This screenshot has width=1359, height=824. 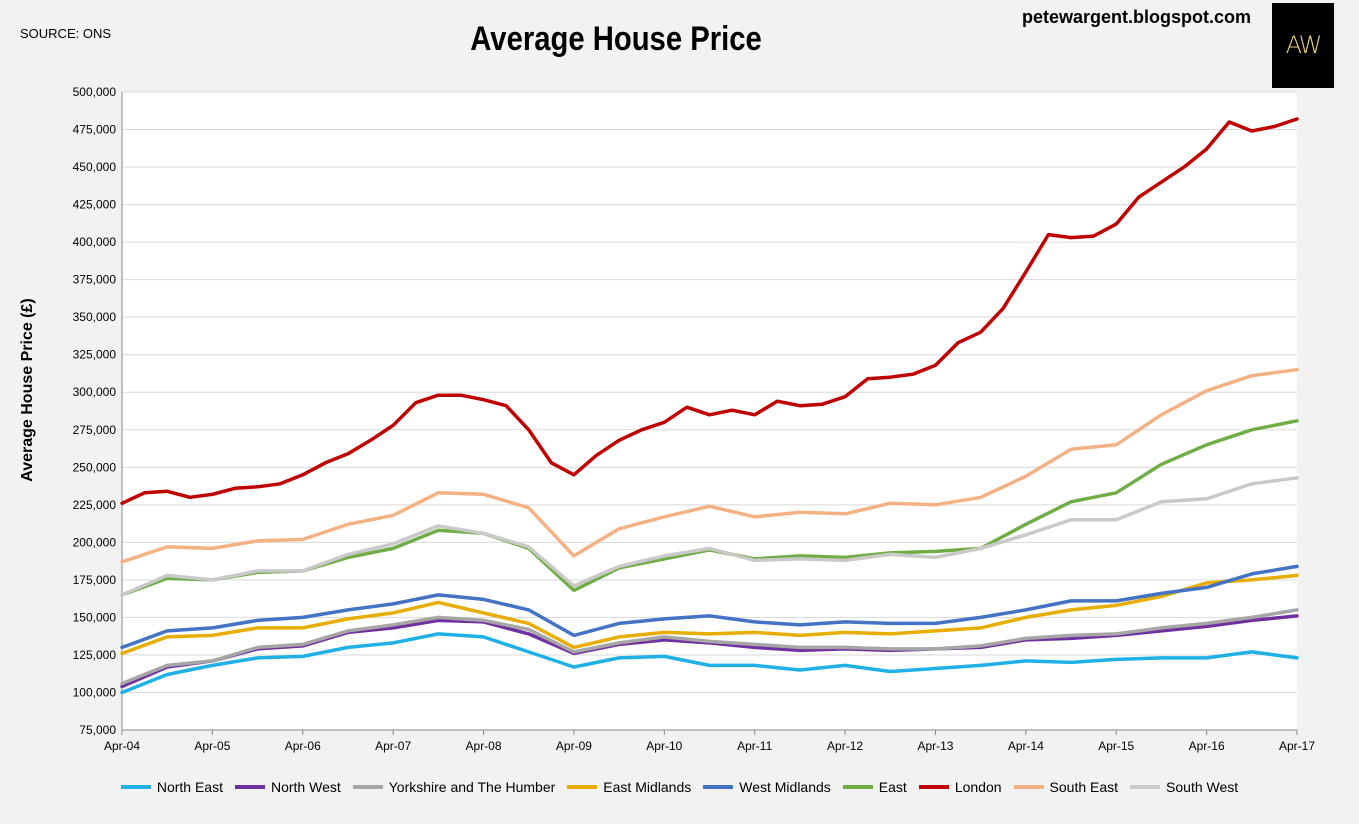 I want to click on series-line-east-midlands, so click(x=709, y=614).